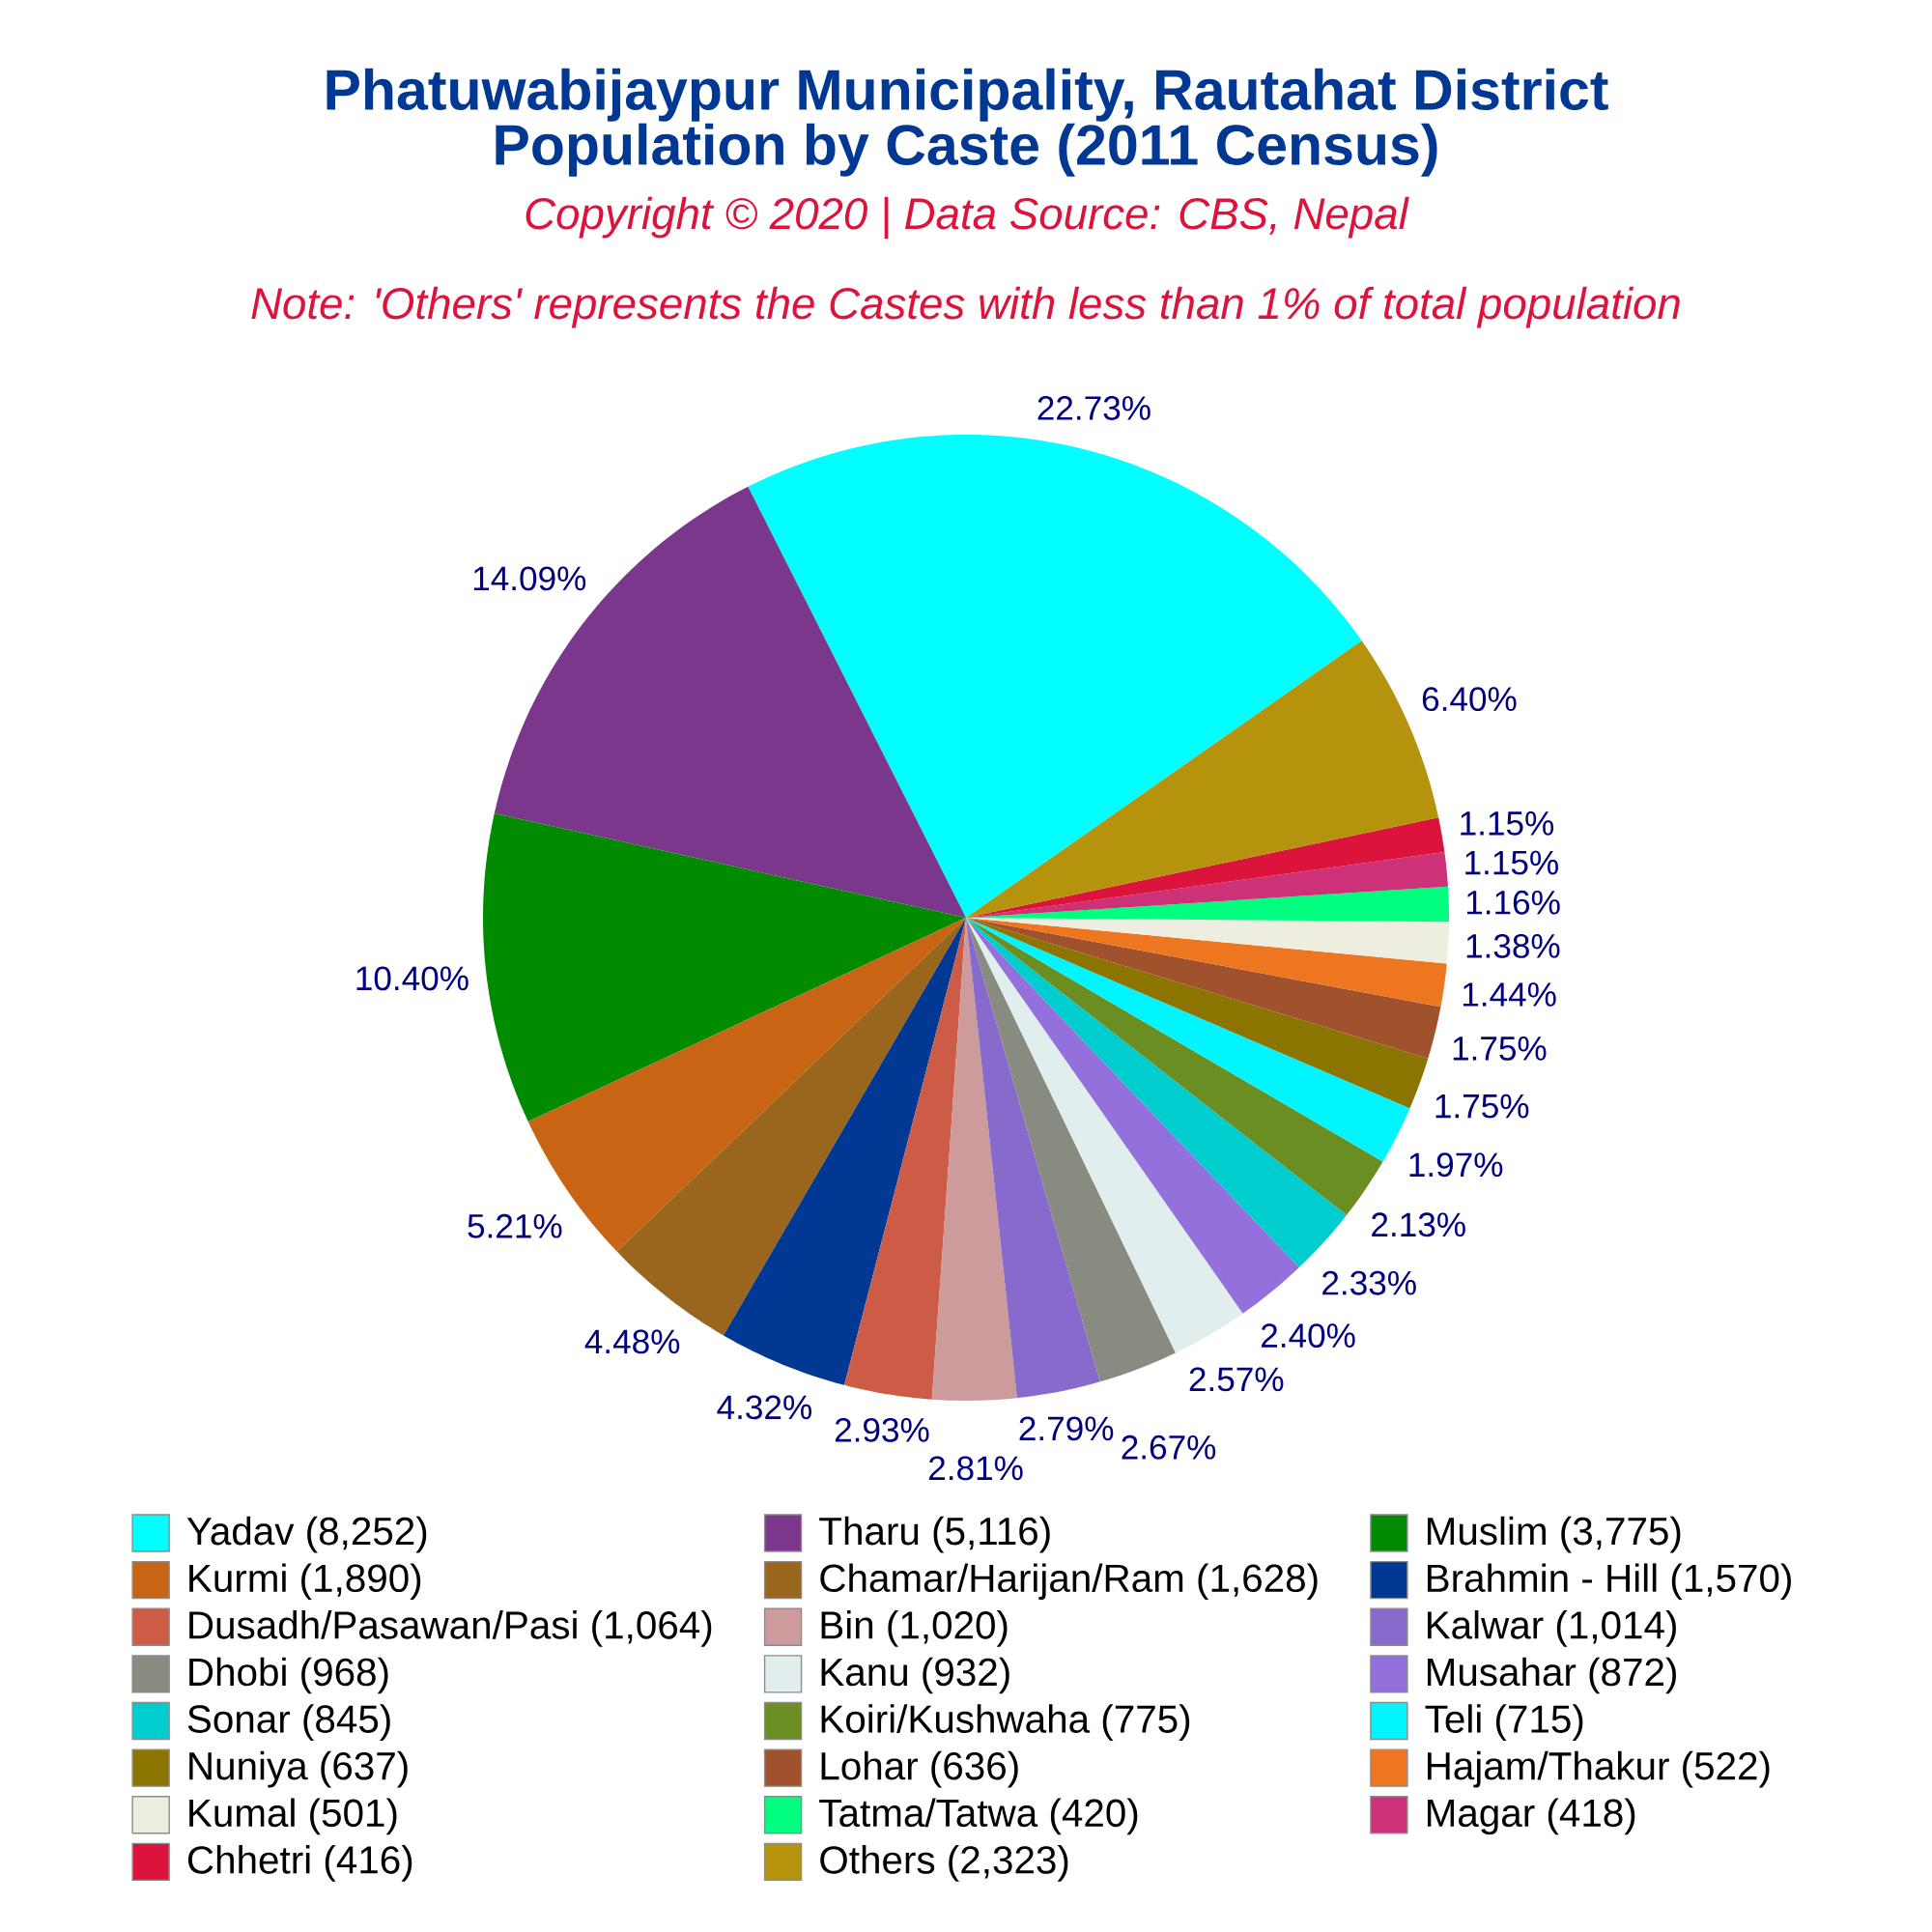 This screenshot has height=1932, width=1932. Describe the element at coordinates (1369, 1282) in the screenshot. I see `data-label: 2.33%` at that location.